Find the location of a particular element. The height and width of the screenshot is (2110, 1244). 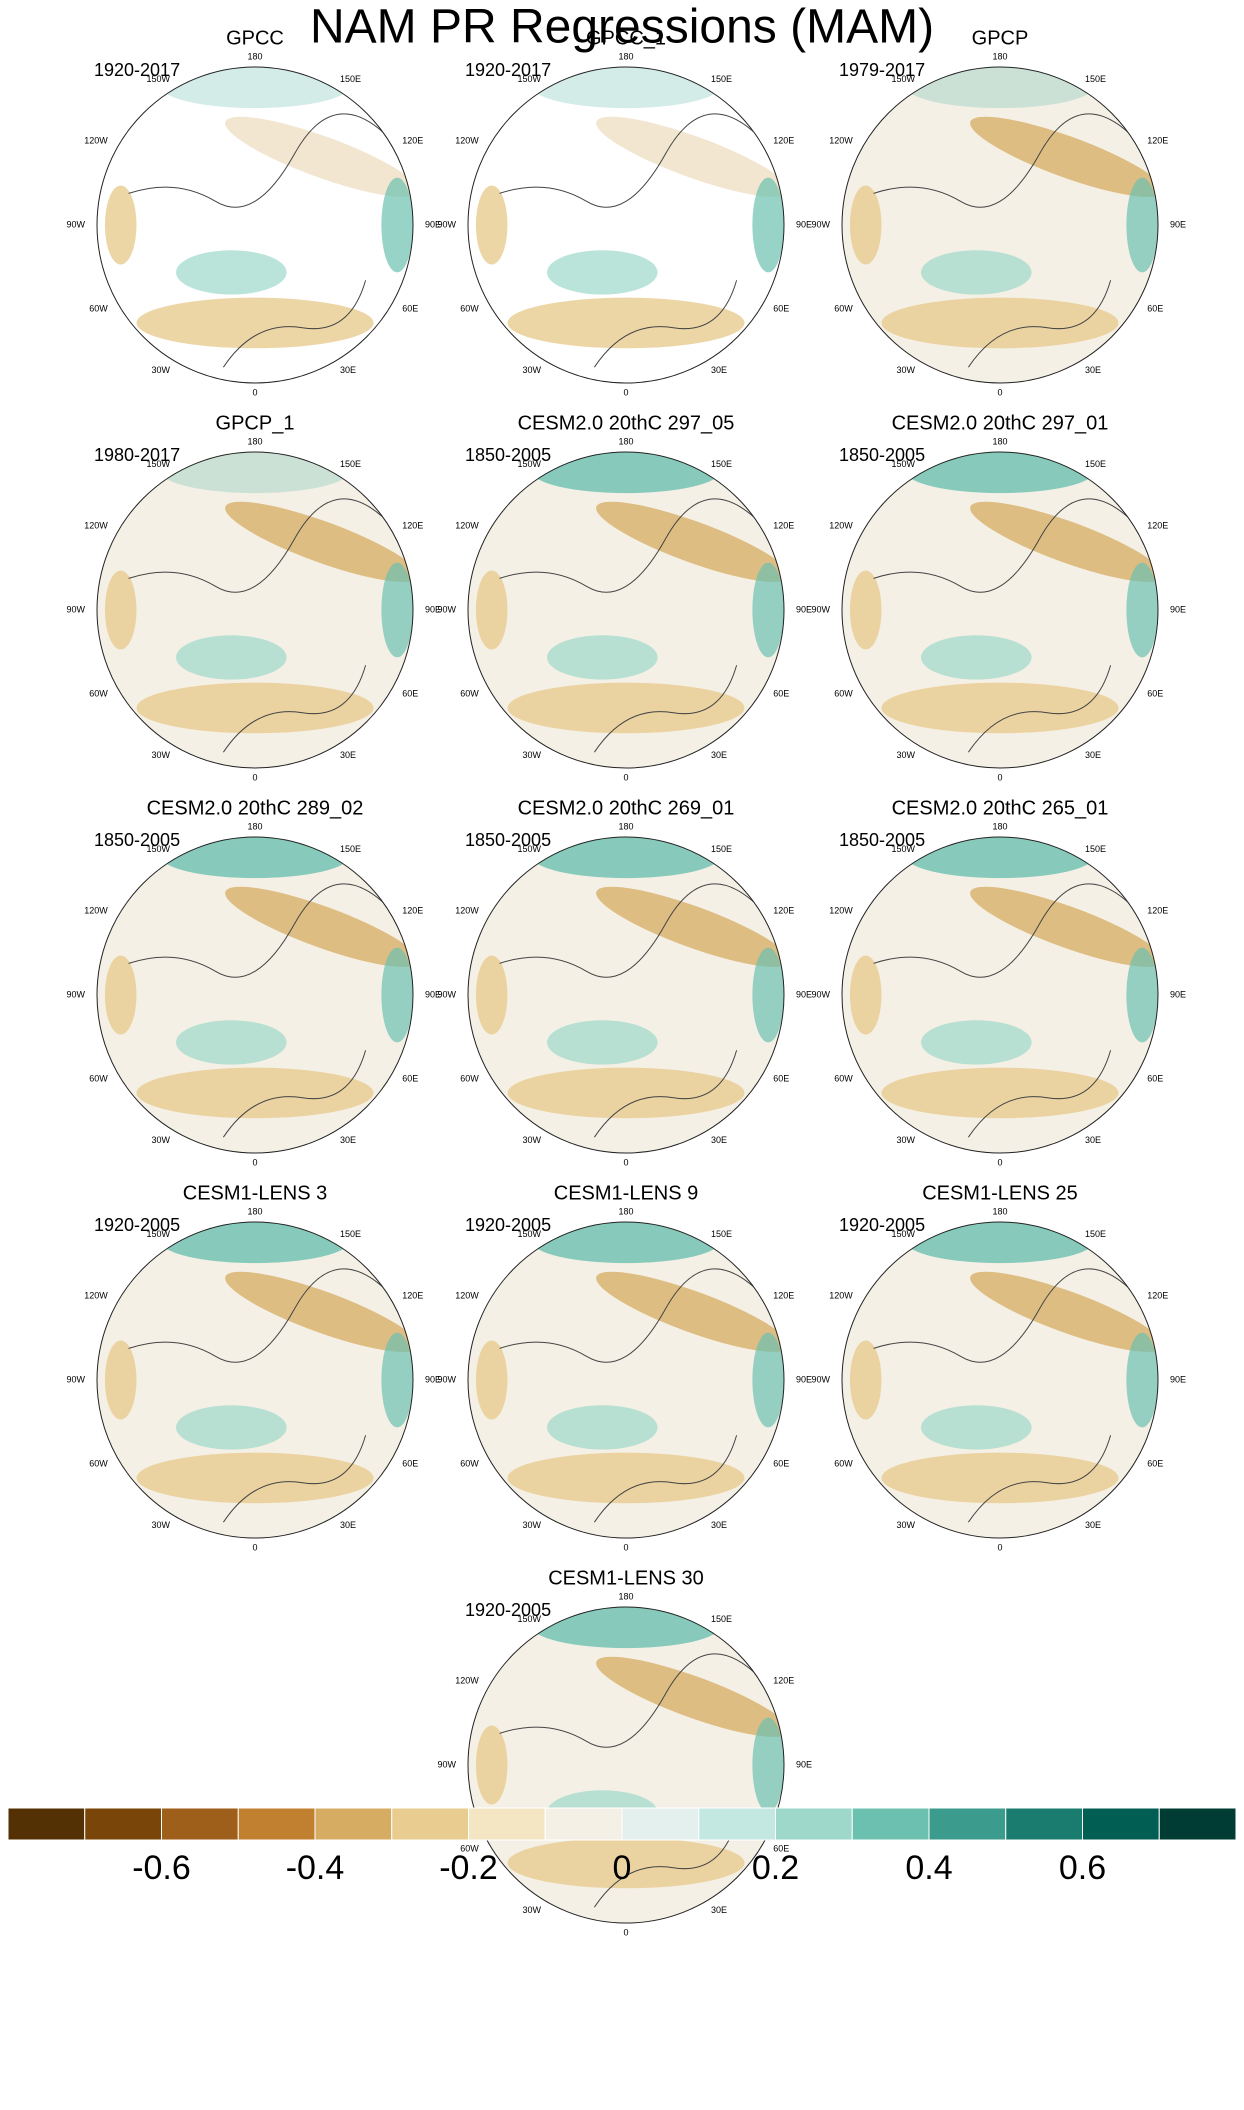

colorbar-label: -0.4 is located at coordinates (315, 1868).